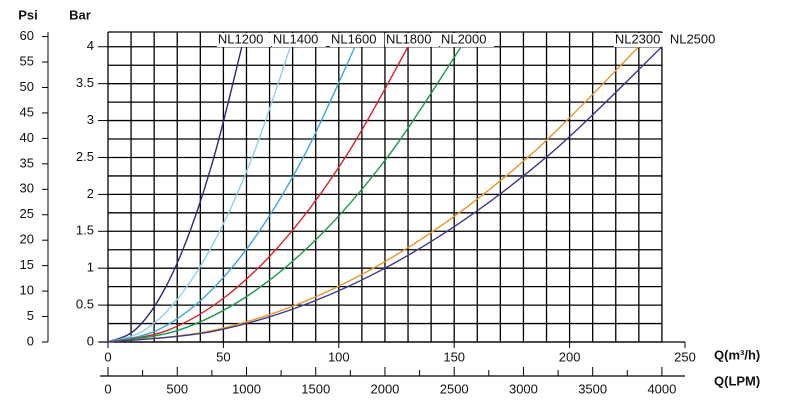 Image resolution: width=785 pixels, height=414 pixels. Describe the element at coordinates (27, 162) in the screenshot. I see `y2-tick-label: 35` at that location.